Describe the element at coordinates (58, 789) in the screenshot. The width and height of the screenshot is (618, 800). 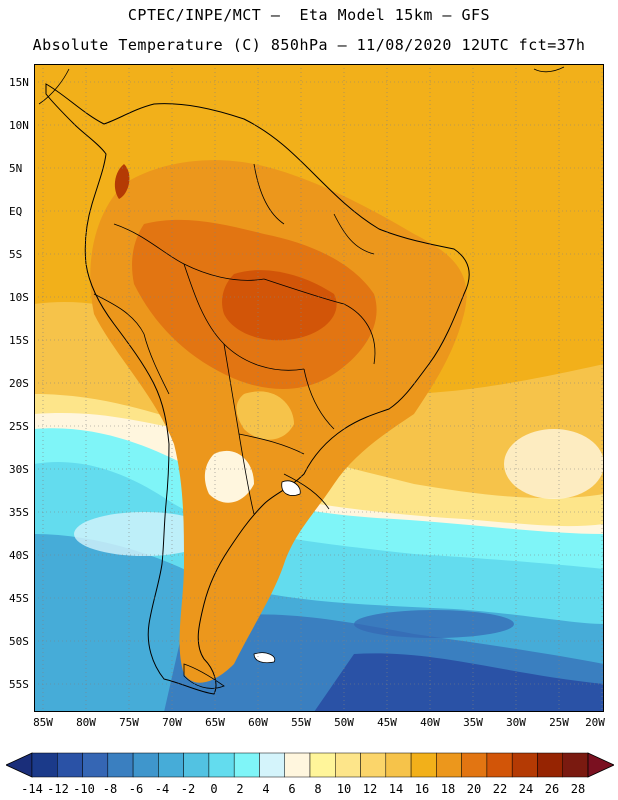
I see `colorbar-label: -12` at that location.